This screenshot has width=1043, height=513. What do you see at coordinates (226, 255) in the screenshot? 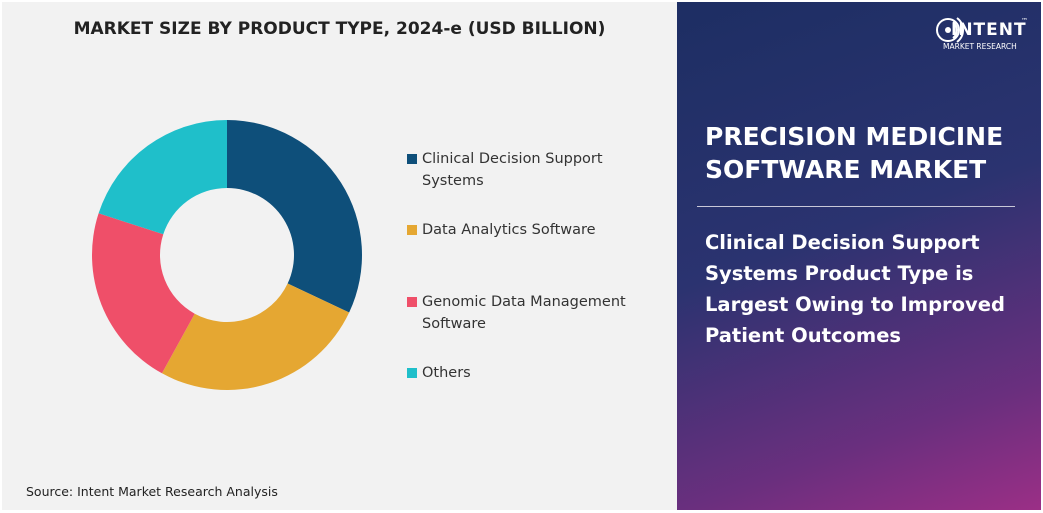
I see `donut-chart` at bounding box center [226, 255].